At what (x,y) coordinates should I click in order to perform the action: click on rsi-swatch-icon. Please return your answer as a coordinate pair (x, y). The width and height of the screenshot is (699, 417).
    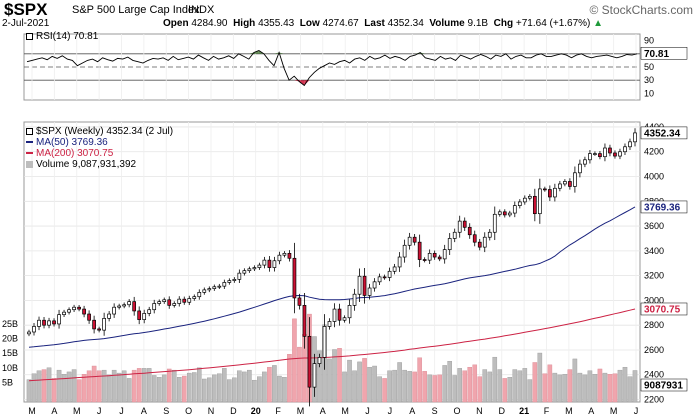
    Looking at the image, I should click on (29, 36).